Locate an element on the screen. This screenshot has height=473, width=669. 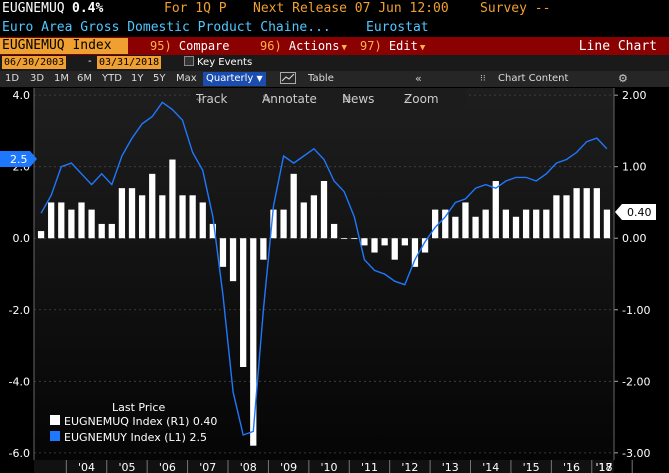
period-5y: 5Y is located at coordinates (159, 78).